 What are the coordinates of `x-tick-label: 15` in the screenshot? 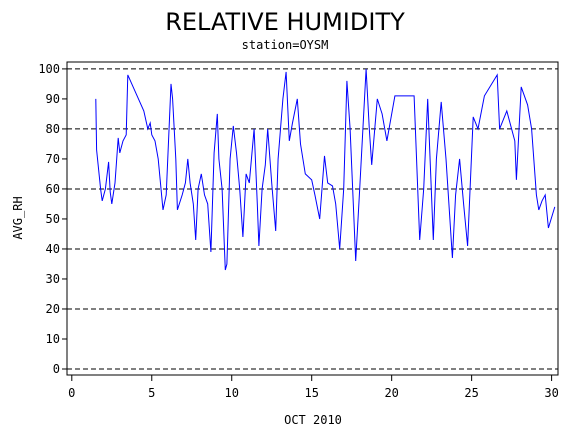 It's located at (311, 393).